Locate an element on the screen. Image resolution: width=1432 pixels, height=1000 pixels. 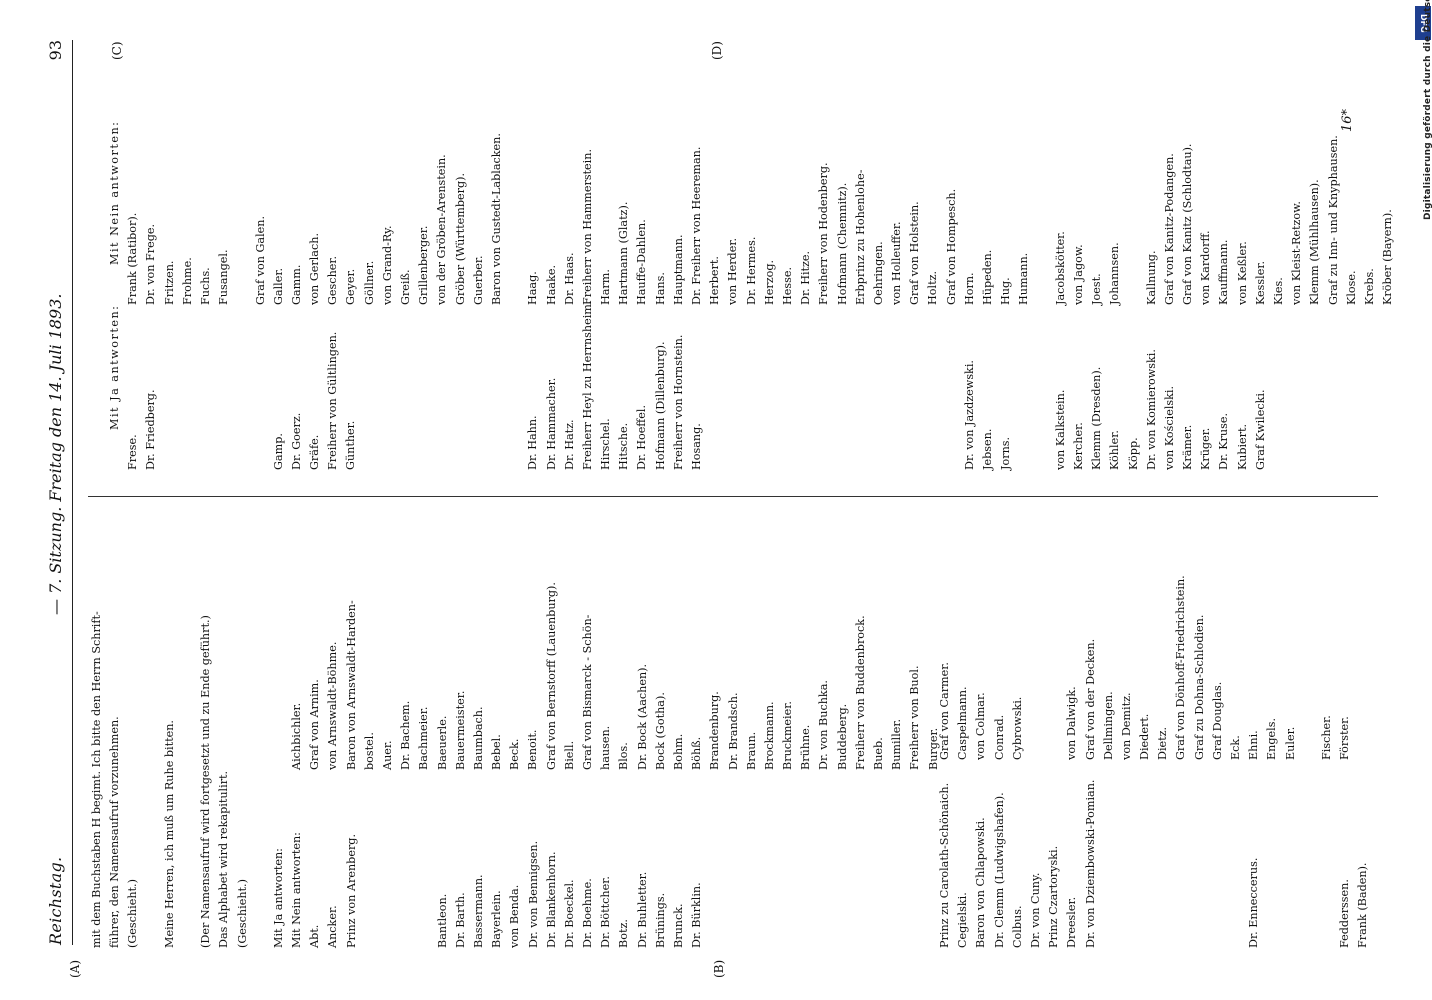
name-entry: Cegielski. is located at coordinates (963, 920).